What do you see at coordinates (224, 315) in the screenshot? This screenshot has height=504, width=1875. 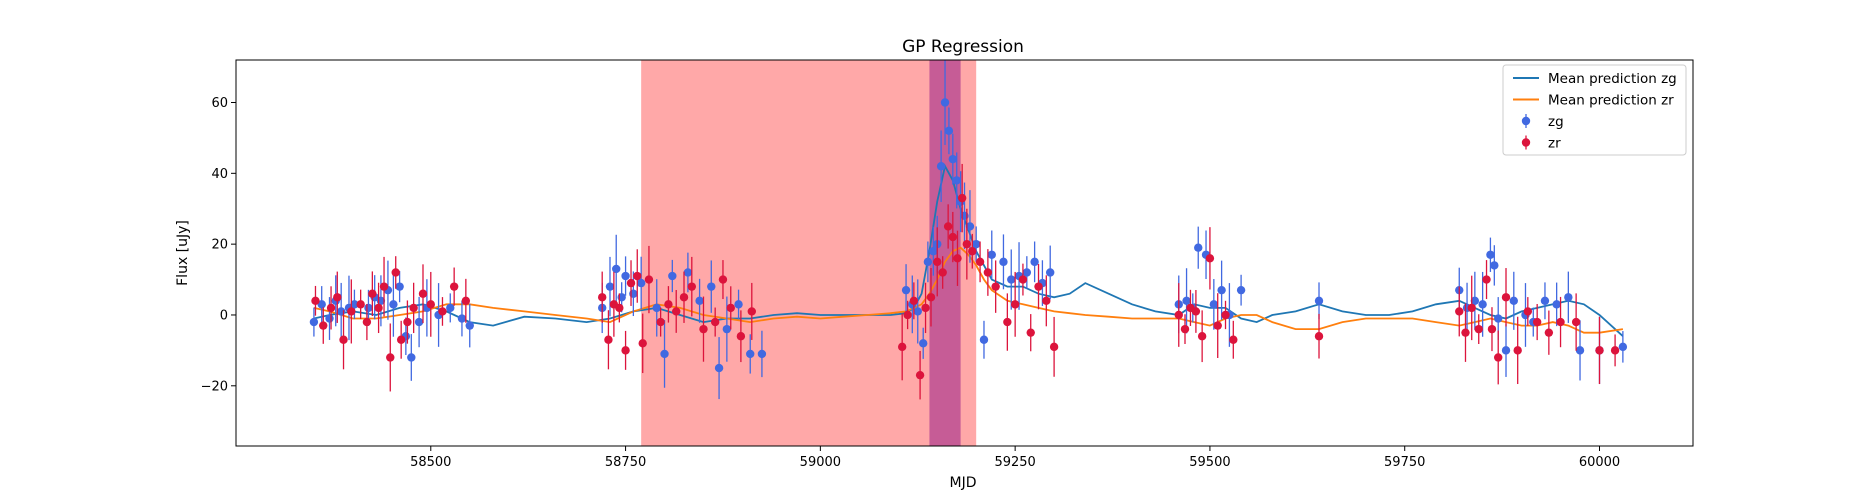 I see `y-tick-label: 0` at bounding box center [224, 315].